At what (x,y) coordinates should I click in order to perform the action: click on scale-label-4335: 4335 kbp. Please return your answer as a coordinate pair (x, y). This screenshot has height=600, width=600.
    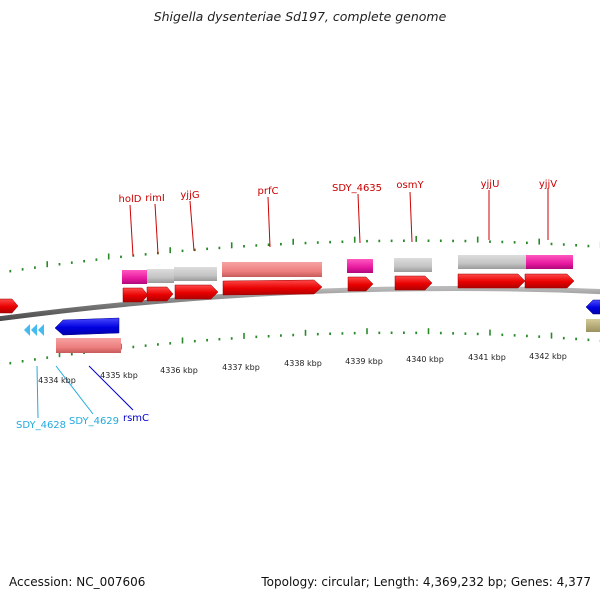
    Looking at the image, I should click on (119, 375).